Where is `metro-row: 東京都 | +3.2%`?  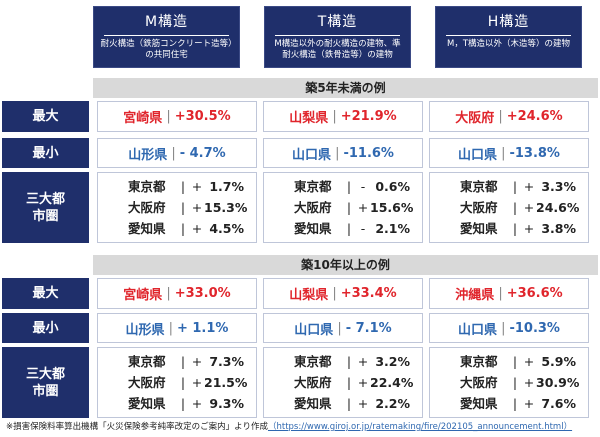 metro-row: 東京都 | +3.2% is located at coordinates (352, 361).